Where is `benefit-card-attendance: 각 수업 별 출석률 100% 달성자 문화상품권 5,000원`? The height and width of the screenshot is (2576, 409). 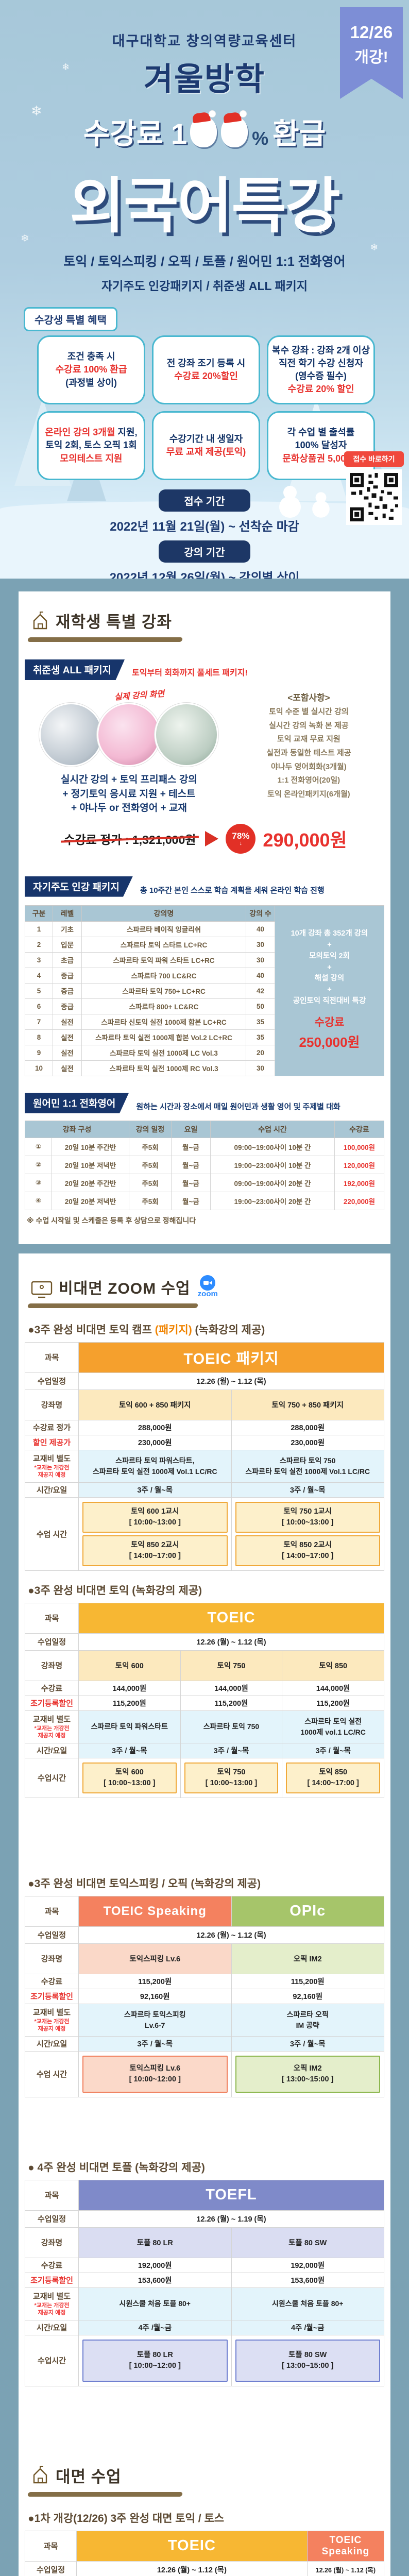
benefit-card-attendance: 각 수업 별 출석률 100% 달성자 문화상품권 5,000원 is located at coordinates (321, 445).